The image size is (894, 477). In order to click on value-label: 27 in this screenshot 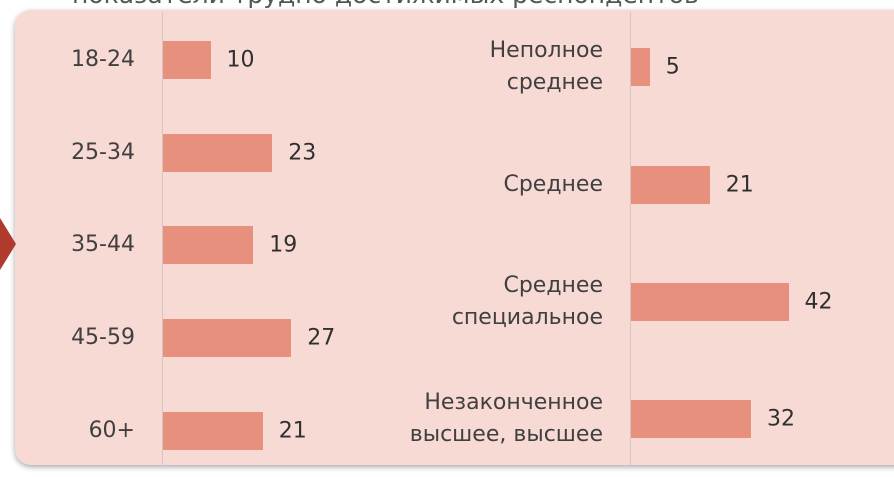, I will do `click(321, 338)`.